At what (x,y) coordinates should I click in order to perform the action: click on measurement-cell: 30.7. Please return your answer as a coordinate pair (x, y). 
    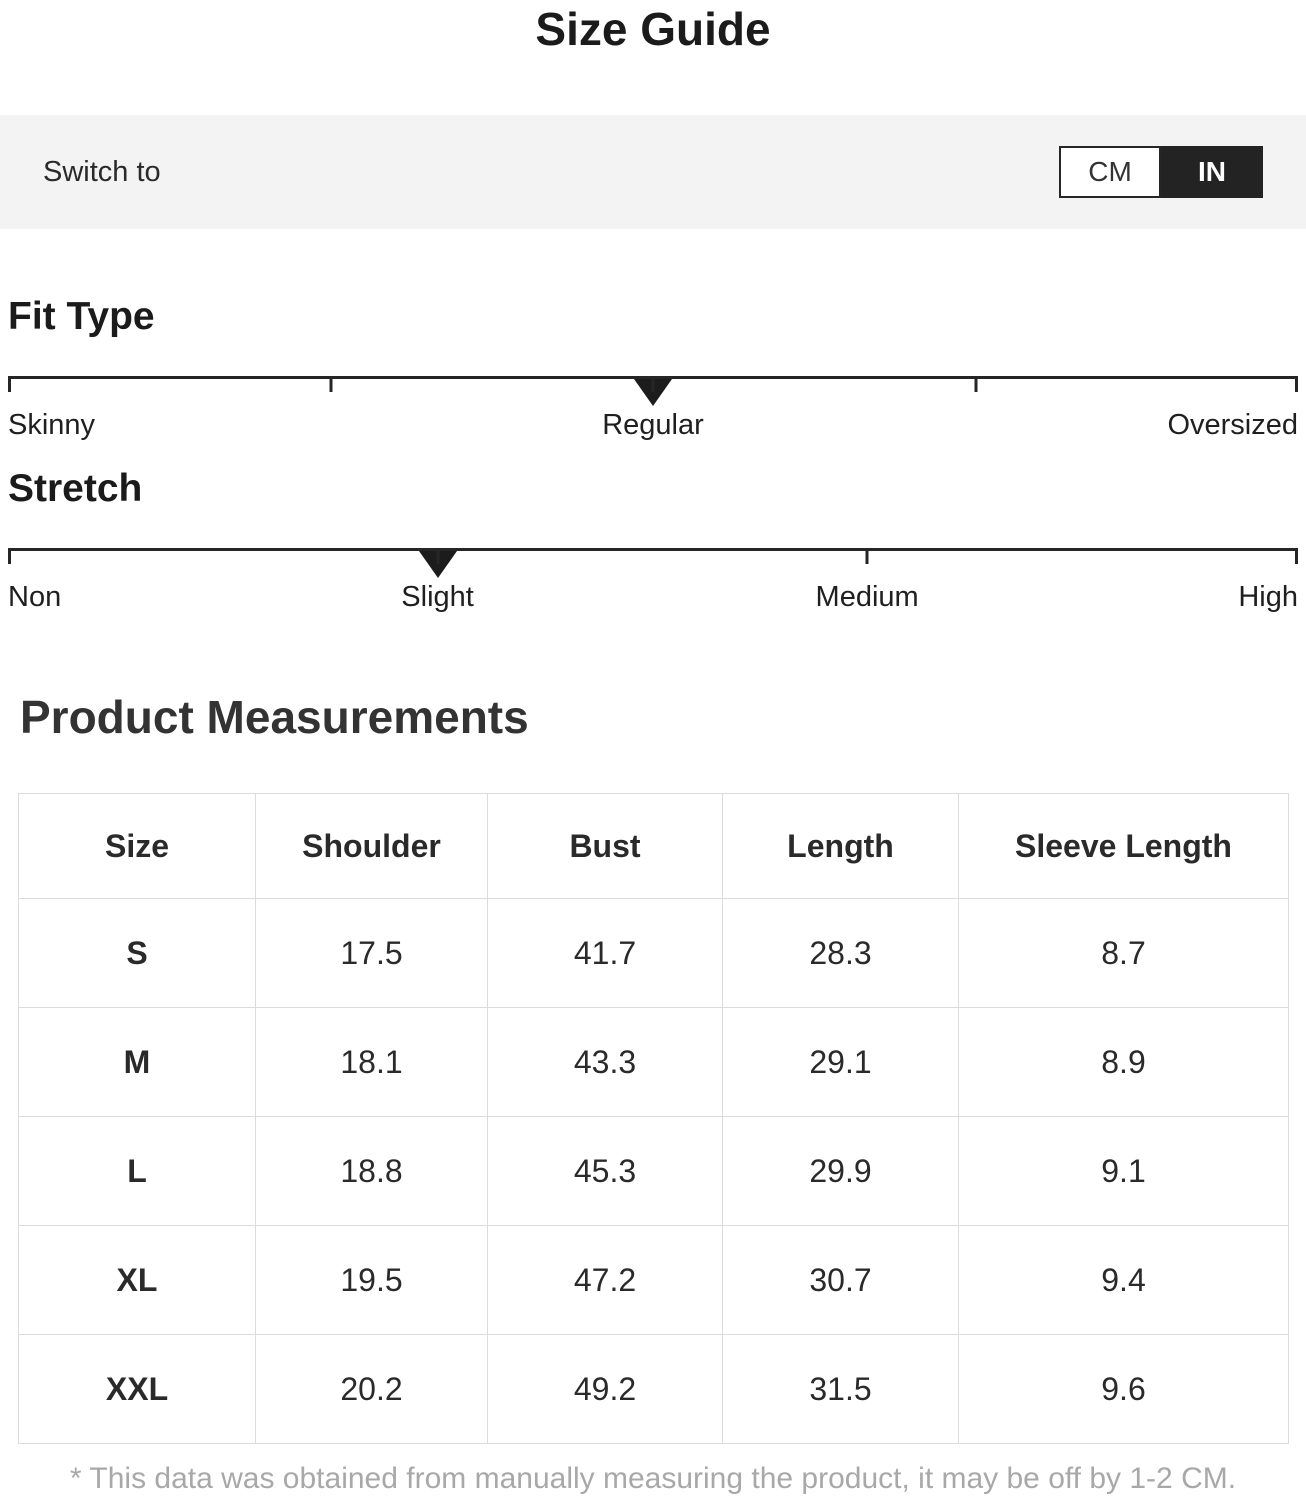
    Looking at the image, I should click on (840, 1280).